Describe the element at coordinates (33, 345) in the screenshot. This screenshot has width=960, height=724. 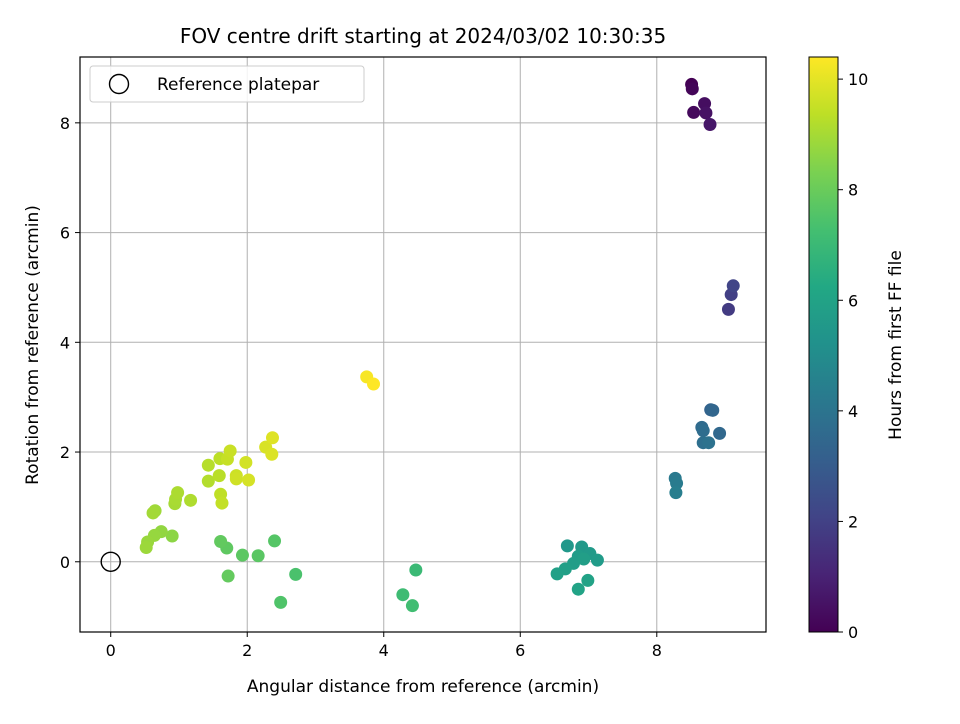
I see `y-axis-label: Rotation from reference (arcmin)` at that location.